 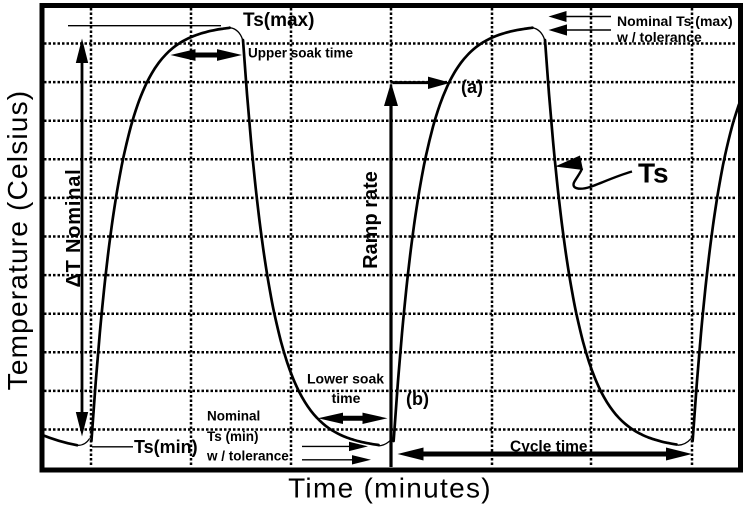 What do you see at coordinates (233, 436) in the screenshot?
I see `svg-text: Ts (min)` at bounding box center [233, 436].